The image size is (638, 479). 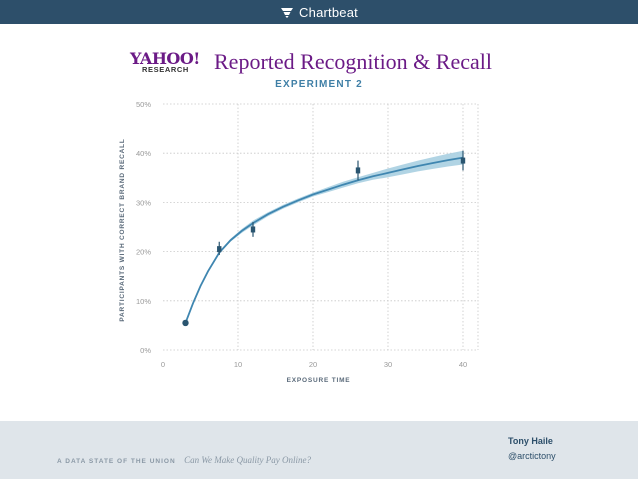 I want to click on x-tick-label: 10, so click(x=238, y=364).